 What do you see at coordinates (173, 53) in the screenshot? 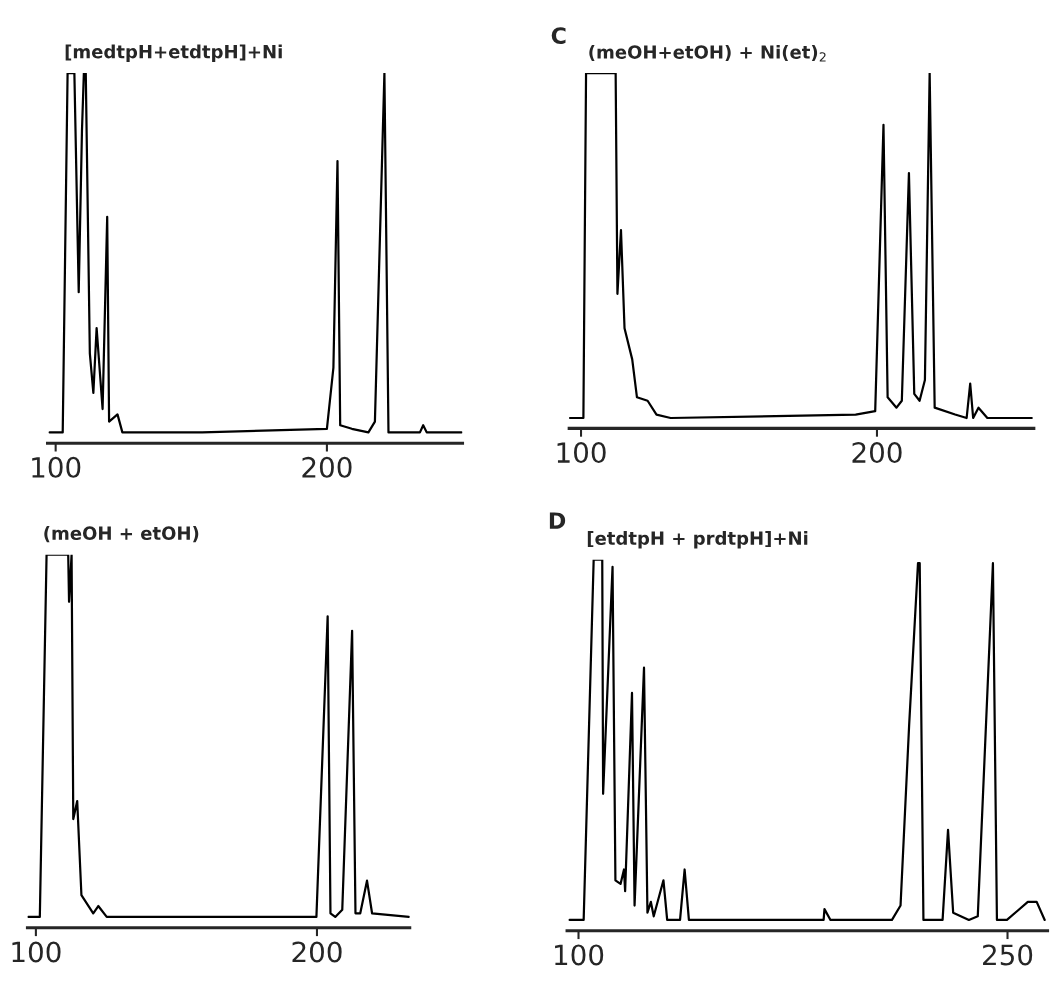
I see `chart-title: [medtpH+etdtpH]+Ni` at bounding box center [173, 53].